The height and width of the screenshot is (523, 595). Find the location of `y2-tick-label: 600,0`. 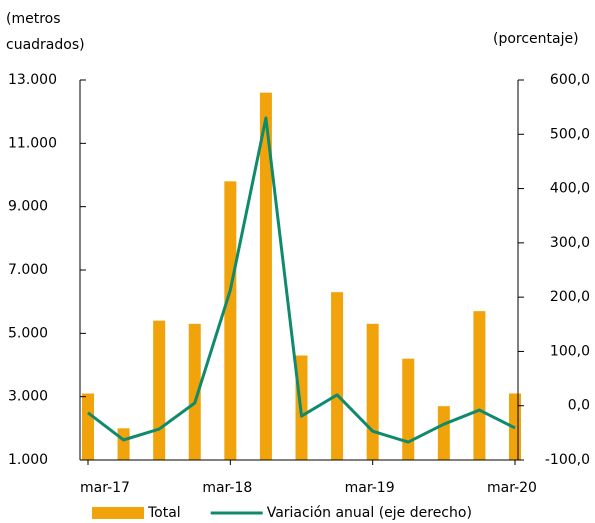

y2-tick-label: 600,0 is located at coordinates (570, 80).